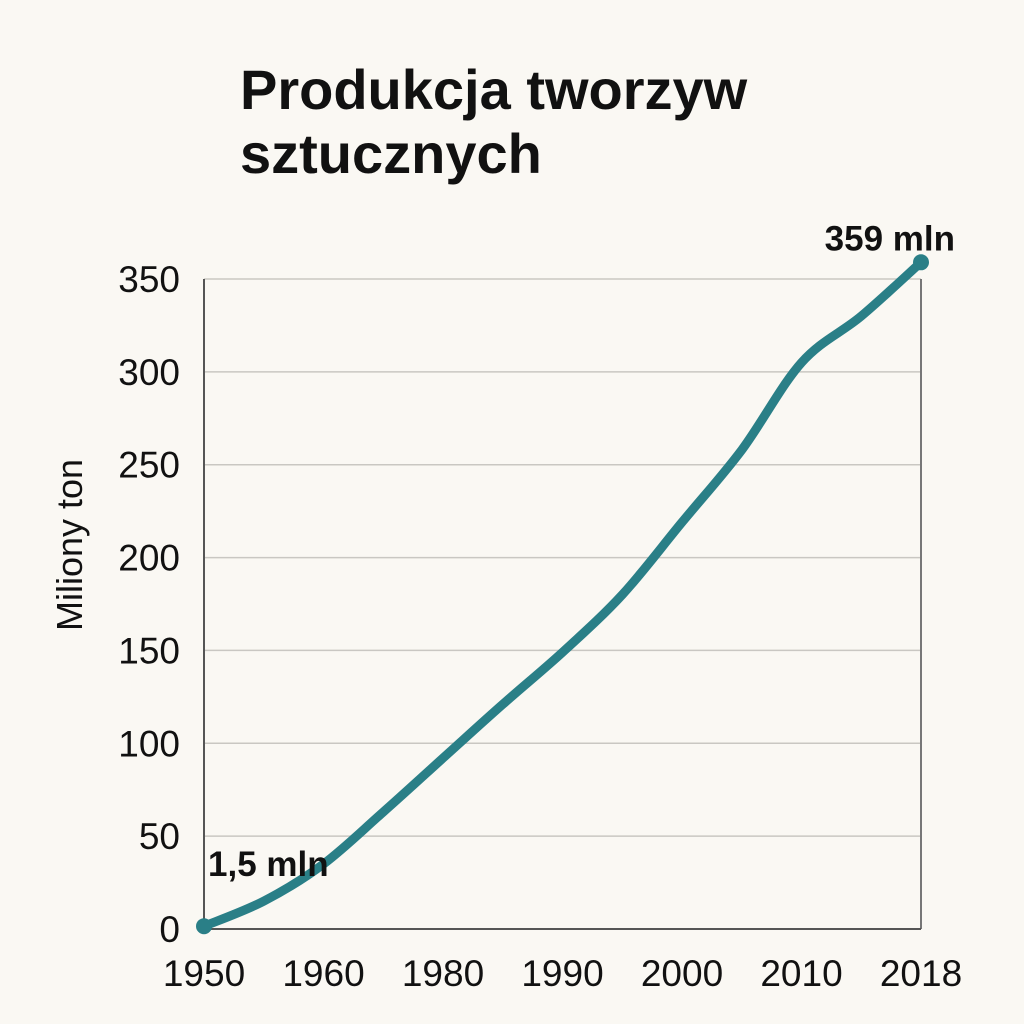 Image resolution: width=1024 pixels, height=1024 pixels. What do you see at coordinates (149, 372) in the screenshot?
I see `y-tick-label: 300` at bounding box center [149, 372].